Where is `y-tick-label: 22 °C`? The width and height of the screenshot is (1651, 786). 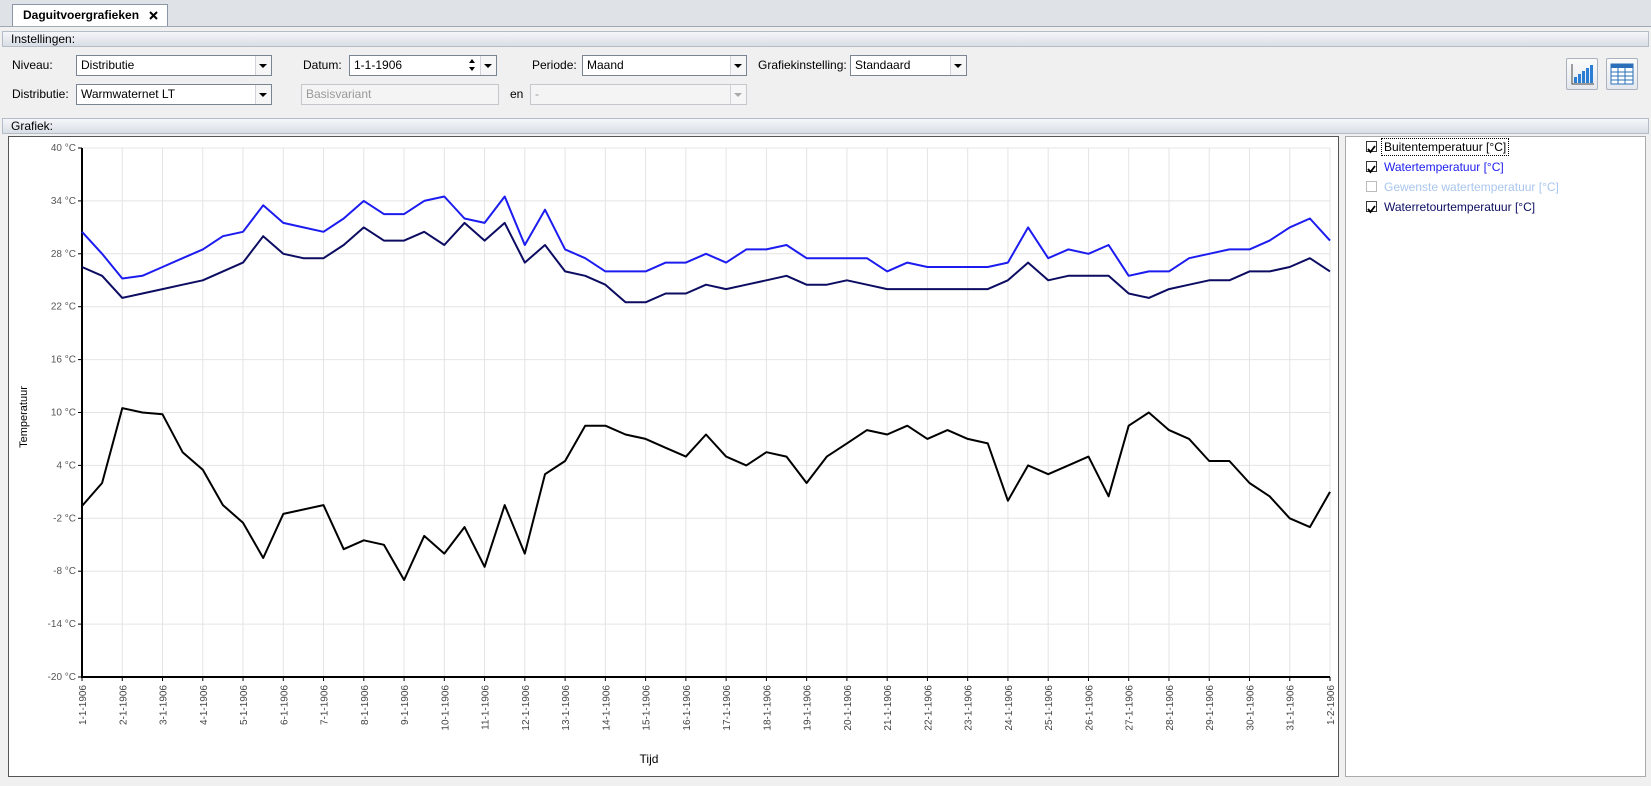
y-tick-label: 22 °C is located at coordinates (63, 307).